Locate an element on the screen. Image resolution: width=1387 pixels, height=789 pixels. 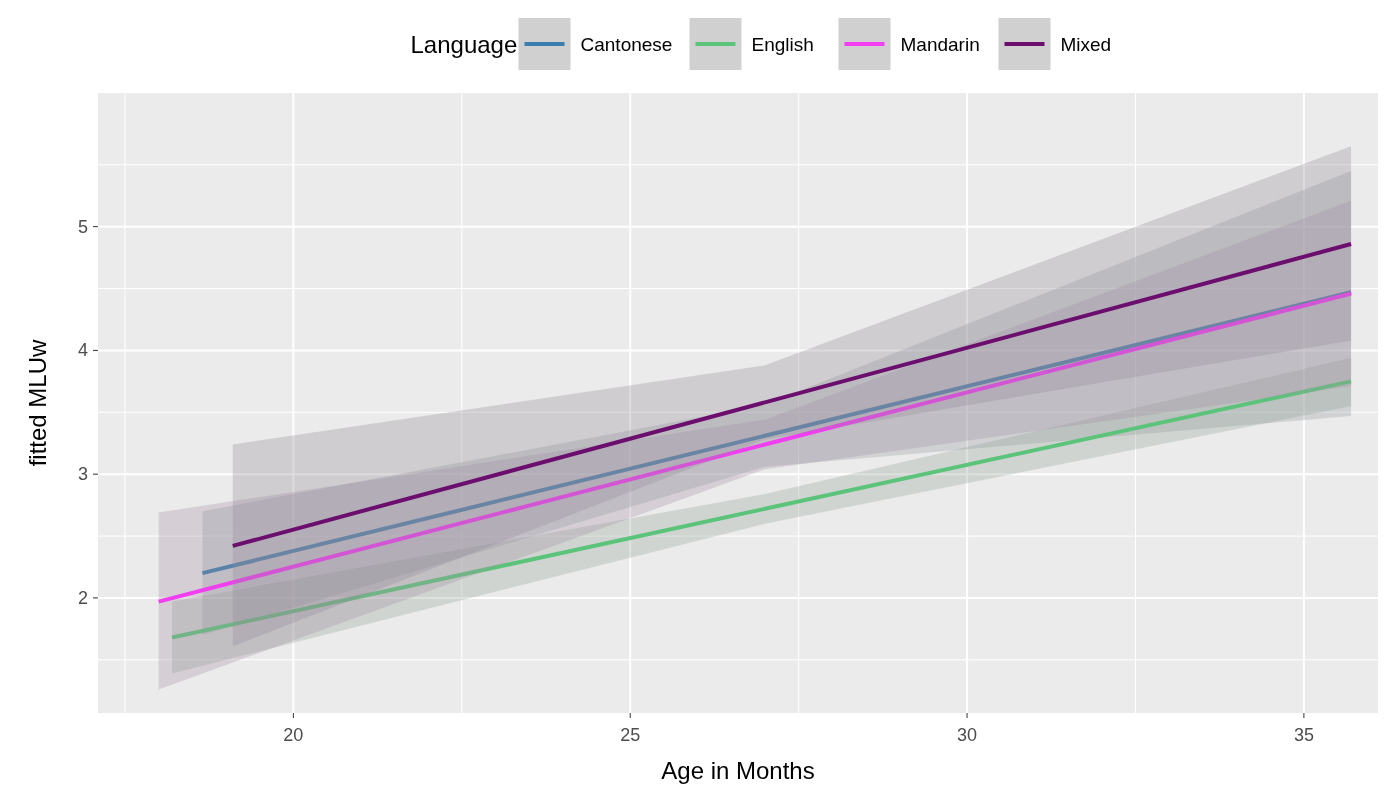
x-tick-label: 30 is located at coordinates (967, 735).